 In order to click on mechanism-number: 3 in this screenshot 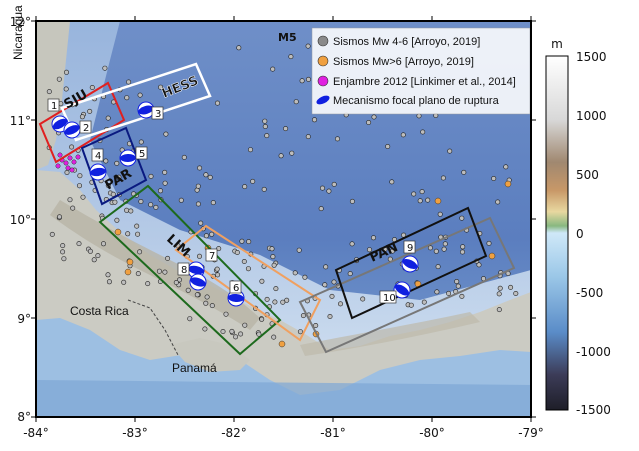, I will do `click(158, 114)`.